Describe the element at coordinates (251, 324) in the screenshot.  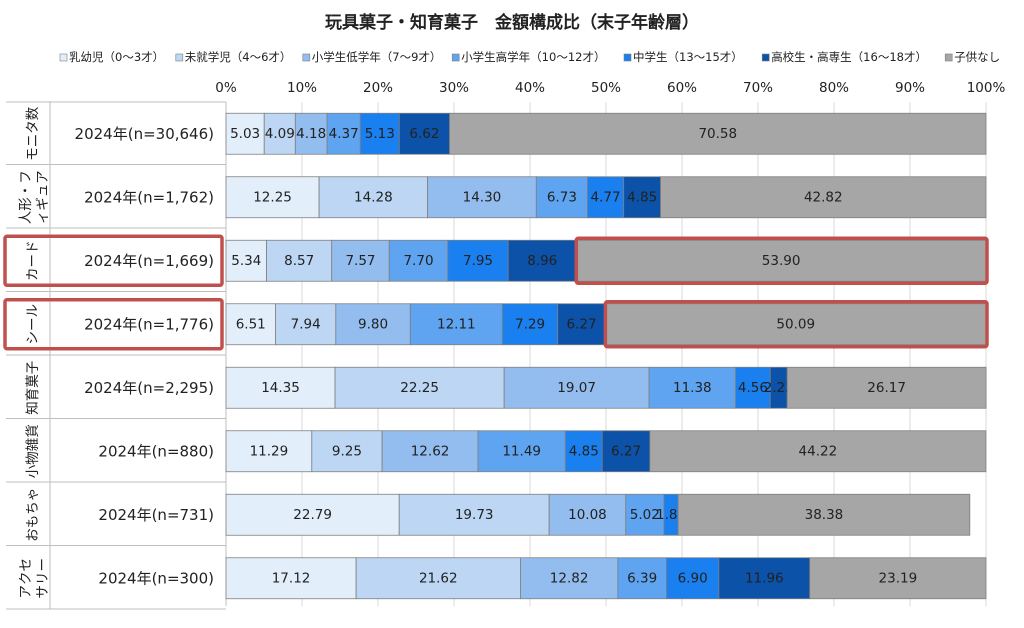
I see `data-label-3-0: 6.51` at that location.